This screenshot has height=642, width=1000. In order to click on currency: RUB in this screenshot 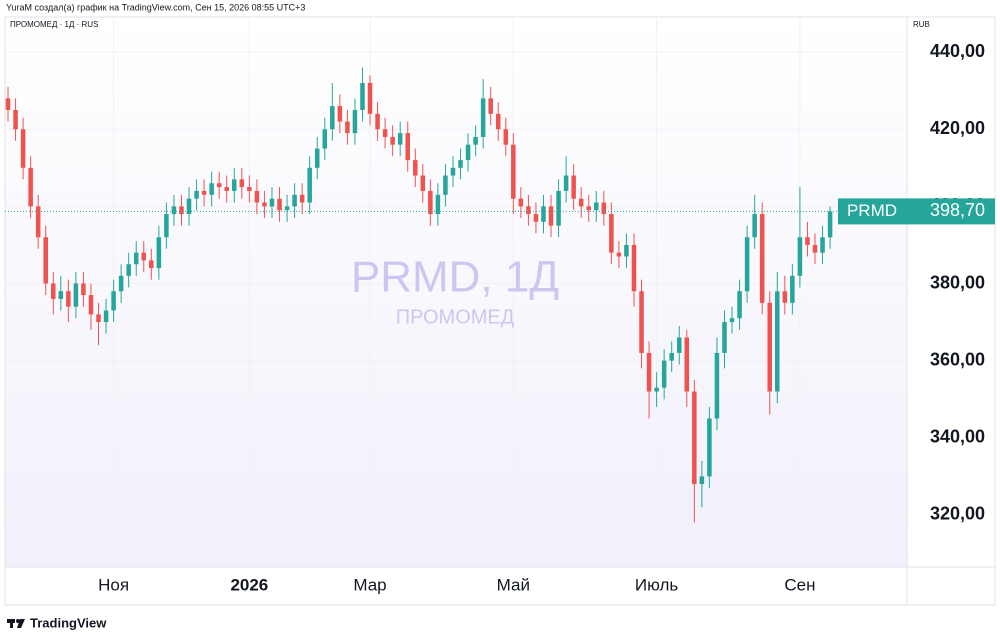, I will do `click(921, 24)`.